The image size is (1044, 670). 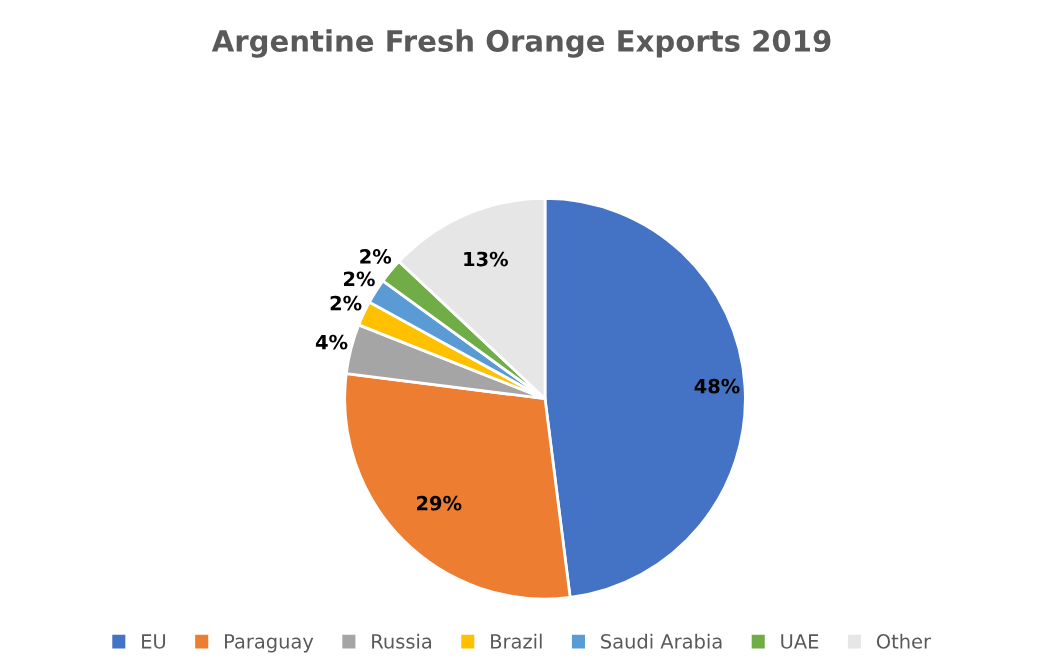 What do you see at coordinates (269, 643) in the screenshot?
I see `legend-label: Paraguay` at bounding box center [269, 643].